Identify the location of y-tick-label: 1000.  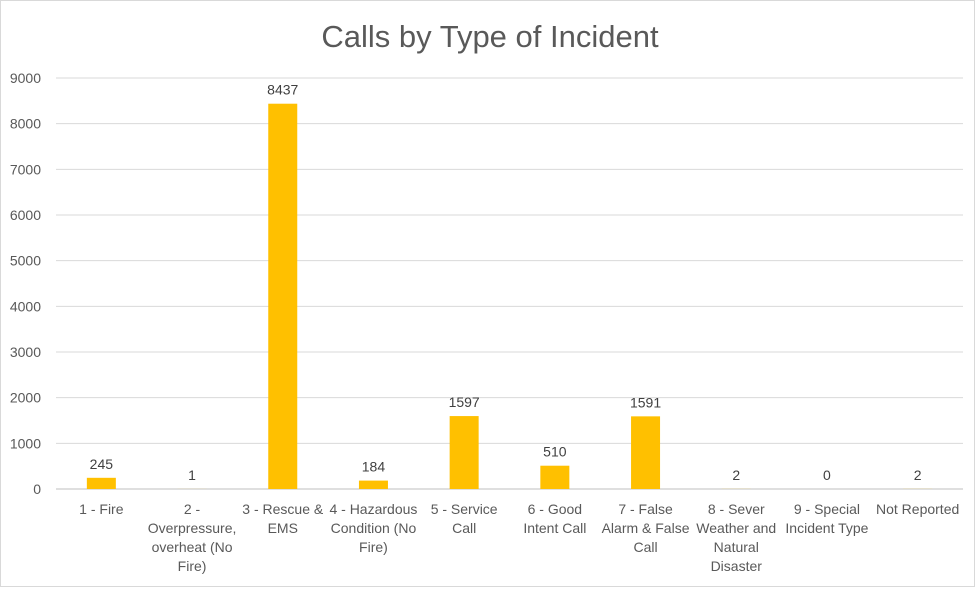
(25, 443).